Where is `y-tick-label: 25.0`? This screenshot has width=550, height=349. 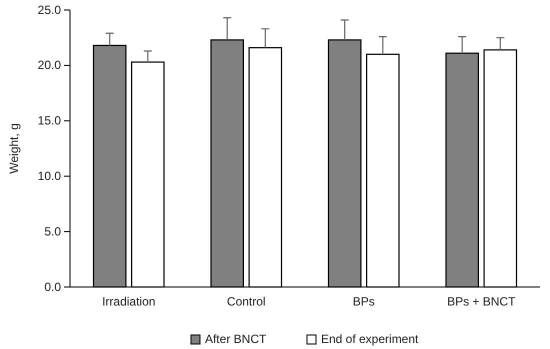 y-tick-label: 25.0 is located at coordinates (50, 9).